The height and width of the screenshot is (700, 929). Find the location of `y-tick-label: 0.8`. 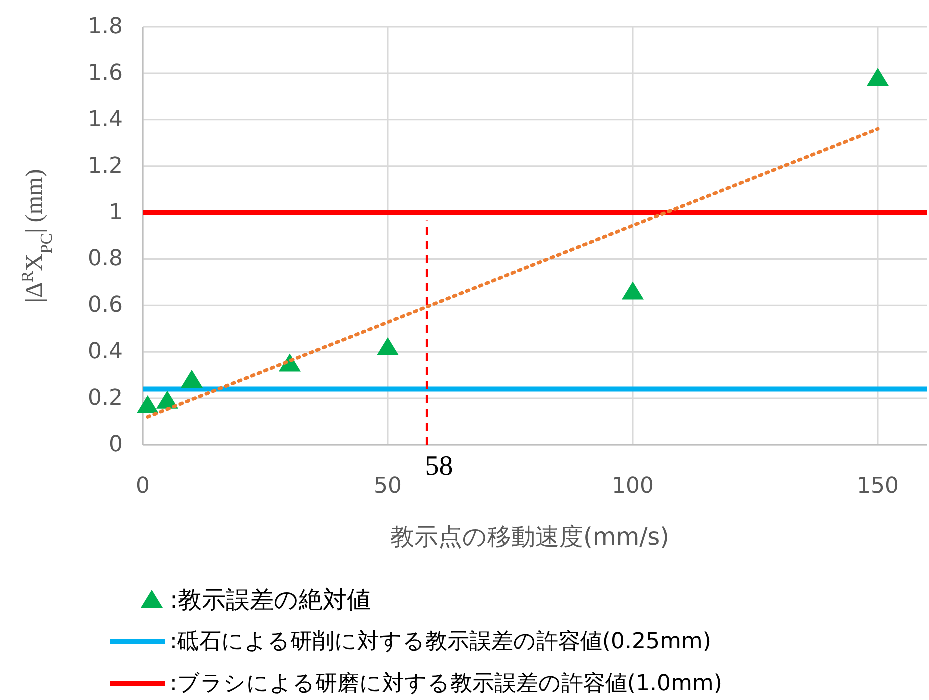

y-tick-label: 0.8 is located at coordinates (105, 259).